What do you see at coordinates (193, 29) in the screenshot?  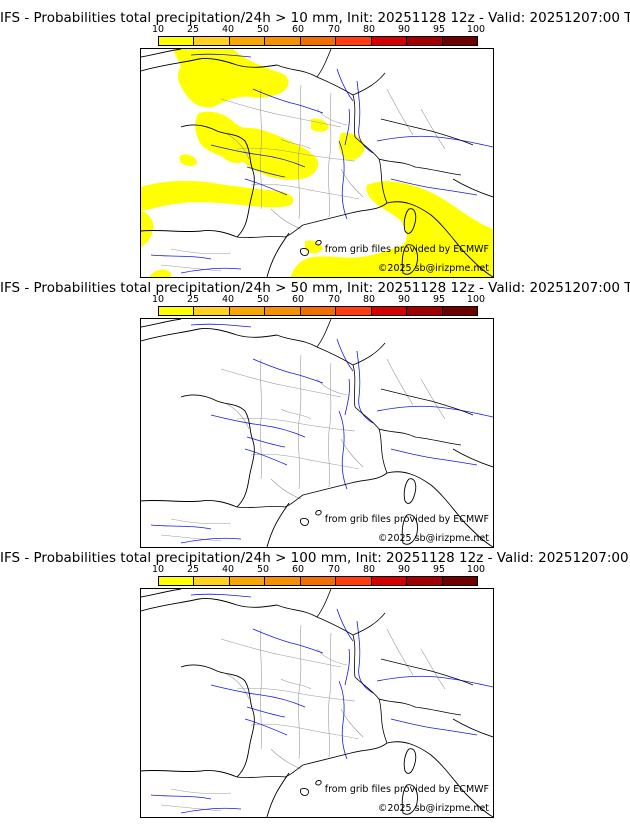 I see `colorbar-tick-label: 25` at bounding box center [193, 29].